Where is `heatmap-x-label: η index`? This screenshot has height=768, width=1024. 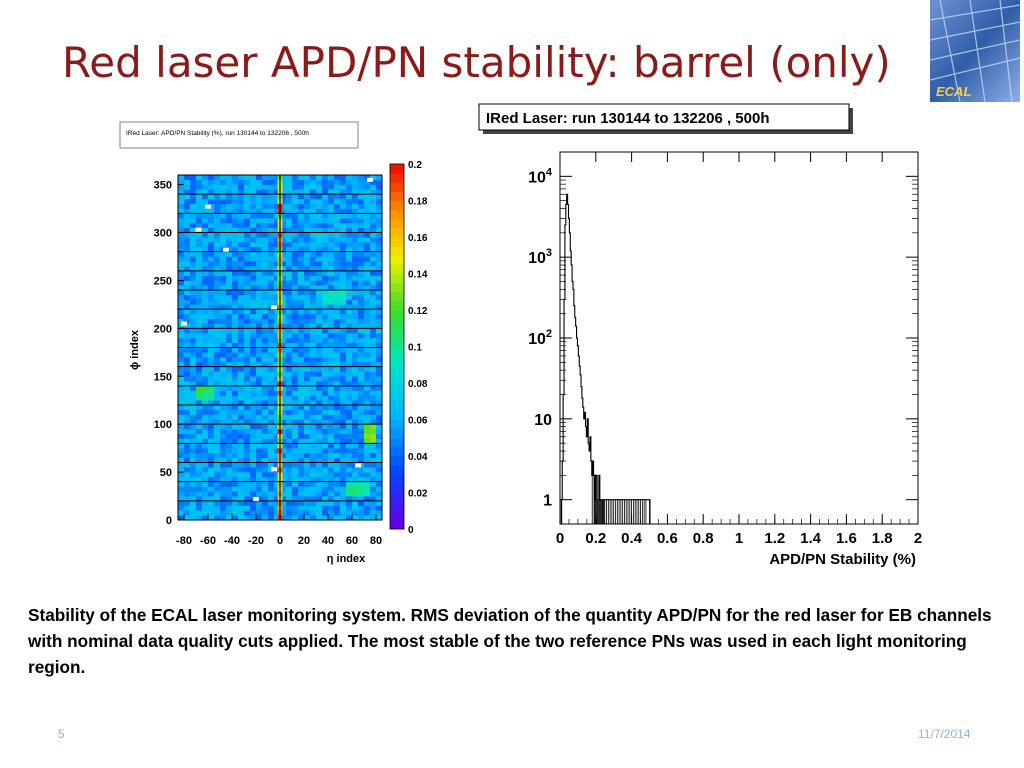 heatmap-x-label: η index is located at coordinates (346, 559).